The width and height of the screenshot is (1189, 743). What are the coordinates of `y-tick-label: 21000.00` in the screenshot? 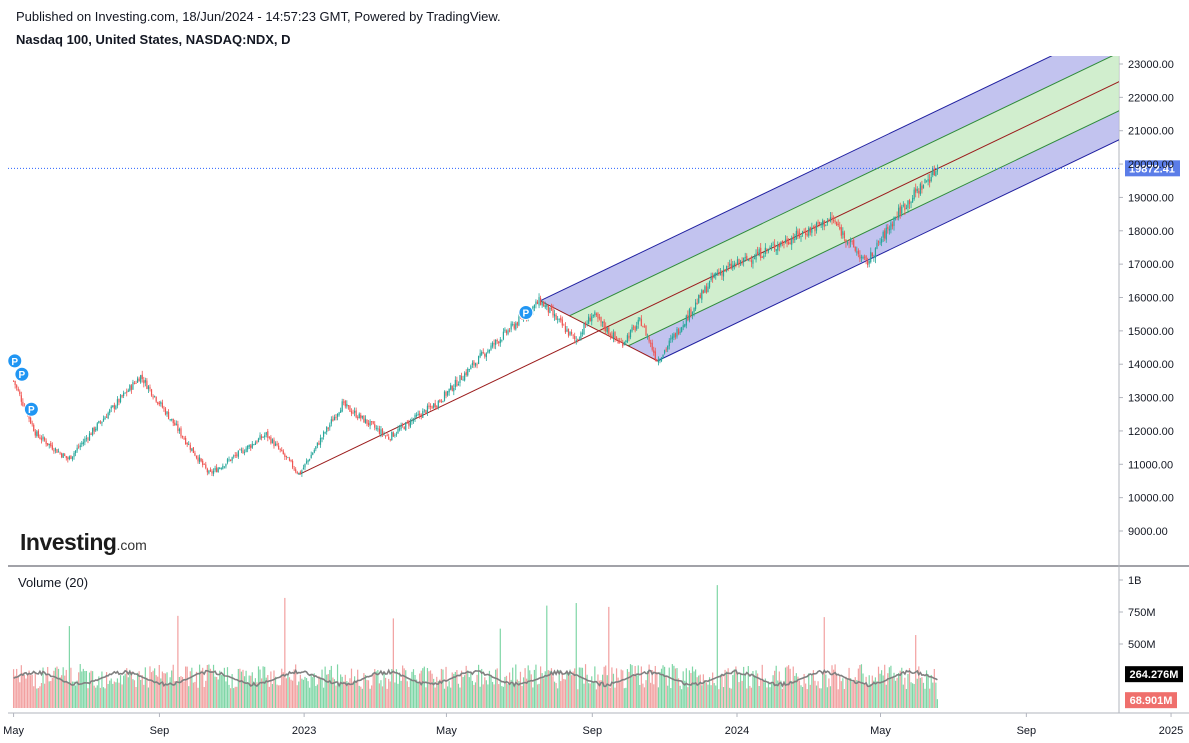 It's located at (1151, 132).